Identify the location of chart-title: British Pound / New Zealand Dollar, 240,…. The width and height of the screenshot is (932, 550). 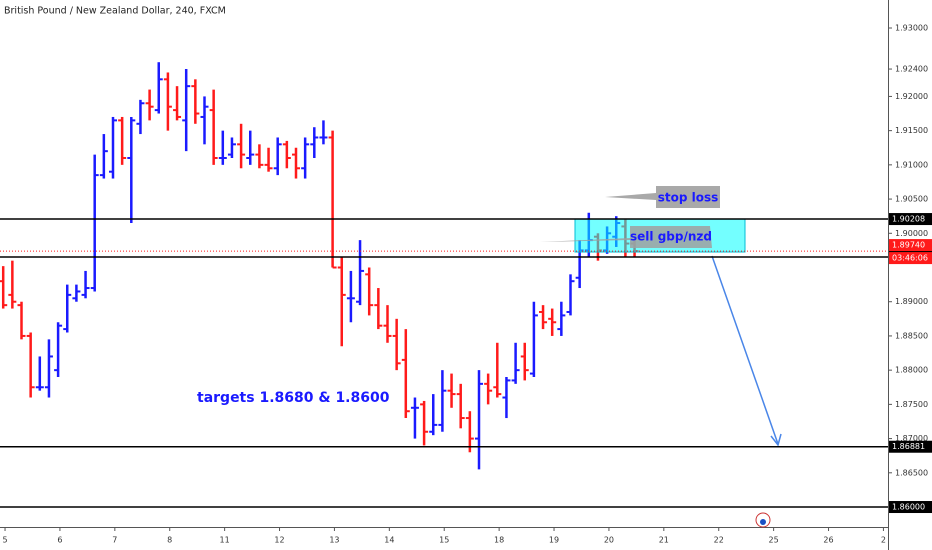
(115, 11).